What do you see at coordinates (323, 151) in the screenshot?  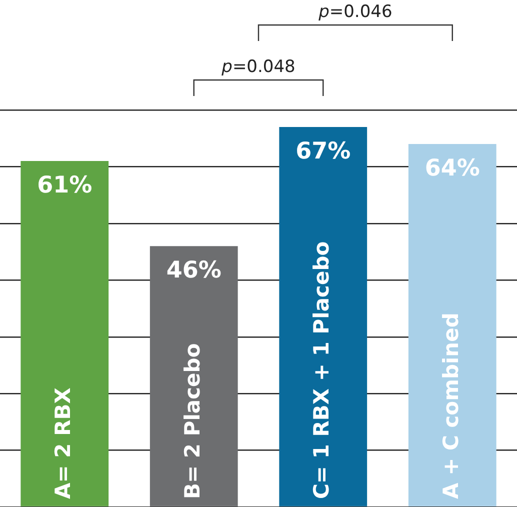 I see `data-label: 67%` at bounding box center [323, 151].